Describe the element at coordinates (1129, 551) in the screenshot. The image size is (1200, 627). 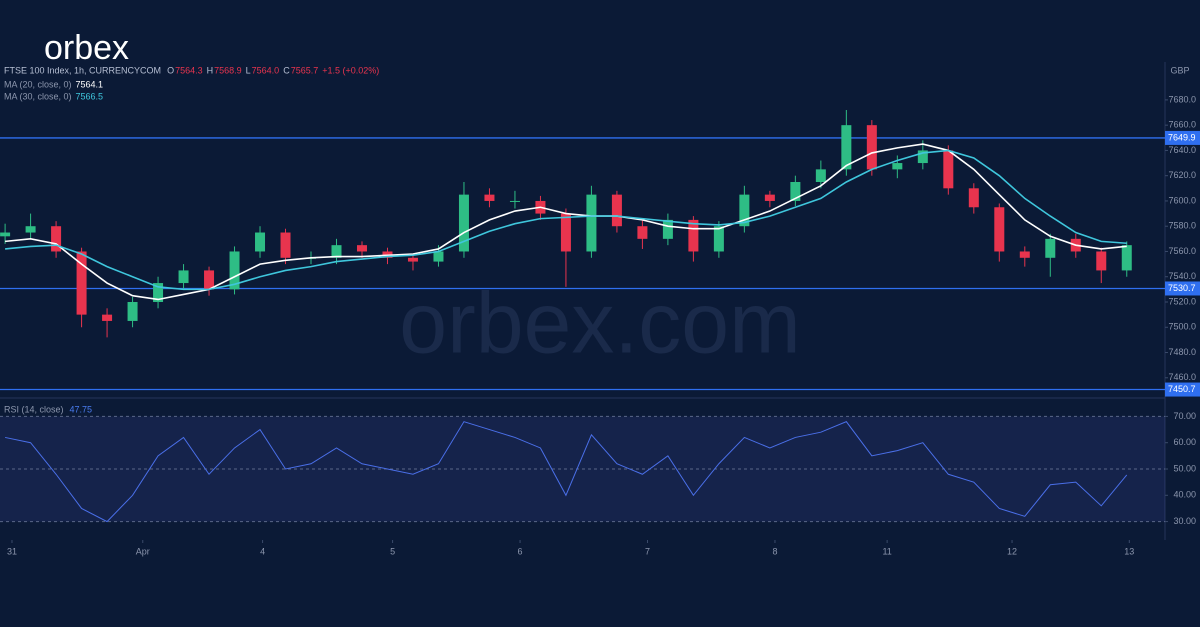
I see `x-tick-label: 13` at that location.